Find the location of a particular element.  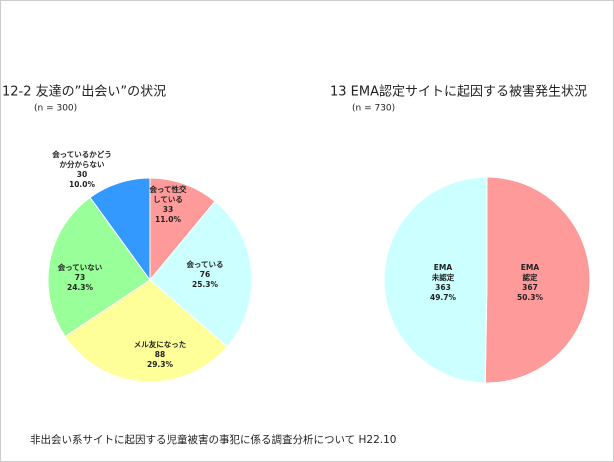

slice-percent: 11.0% is located at coordinates (168, 219).